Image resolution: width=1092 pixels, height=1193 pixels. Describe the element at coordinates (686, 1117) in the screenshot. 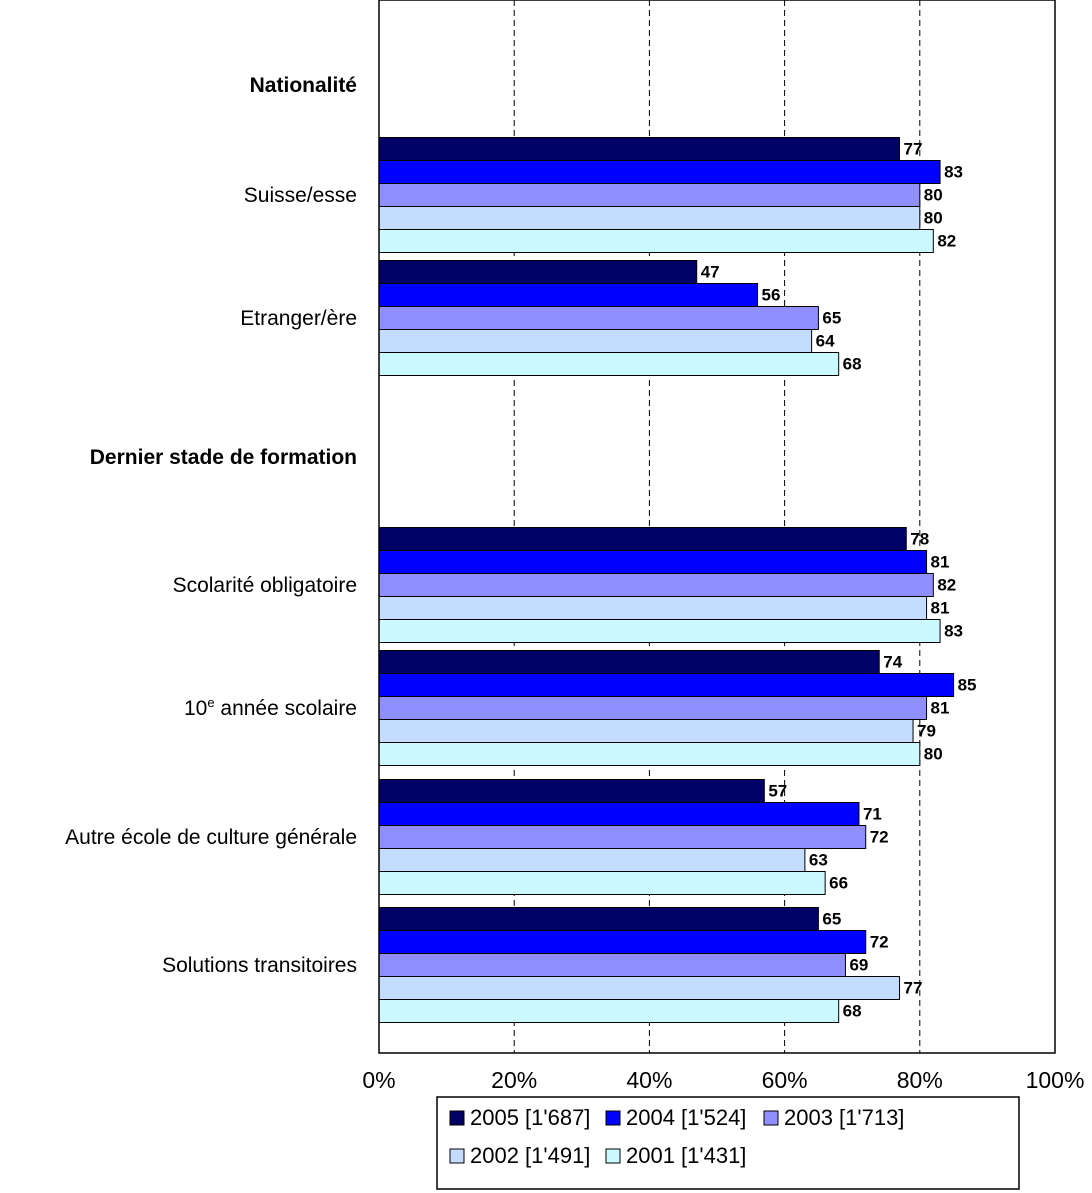

I see `legend-entry: 2004 [1'524]` at that location.